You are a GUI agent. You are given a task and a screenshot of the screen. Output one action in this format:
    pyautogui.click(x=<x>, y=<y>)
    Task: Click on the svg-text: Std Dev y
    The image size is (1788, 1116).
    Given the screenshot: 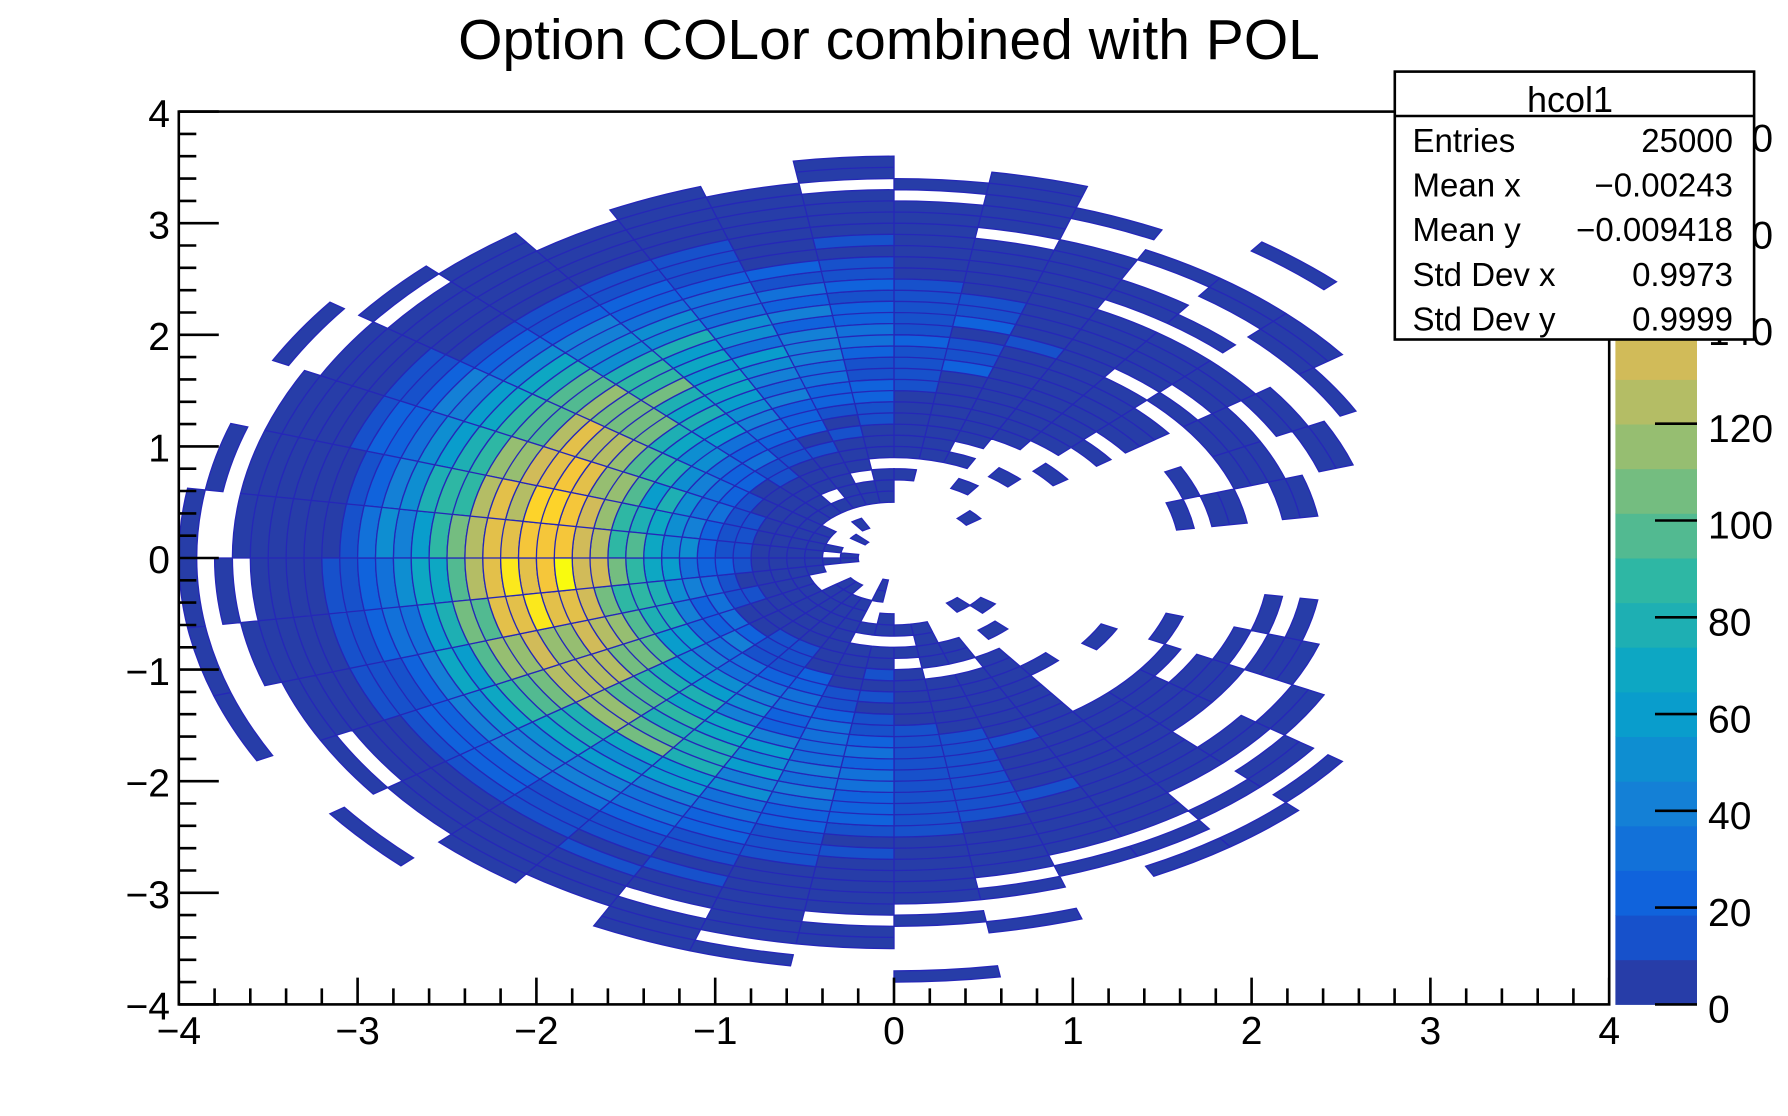 What is the action you would take?
    pyautogui.click(x=1485, y=319)
    